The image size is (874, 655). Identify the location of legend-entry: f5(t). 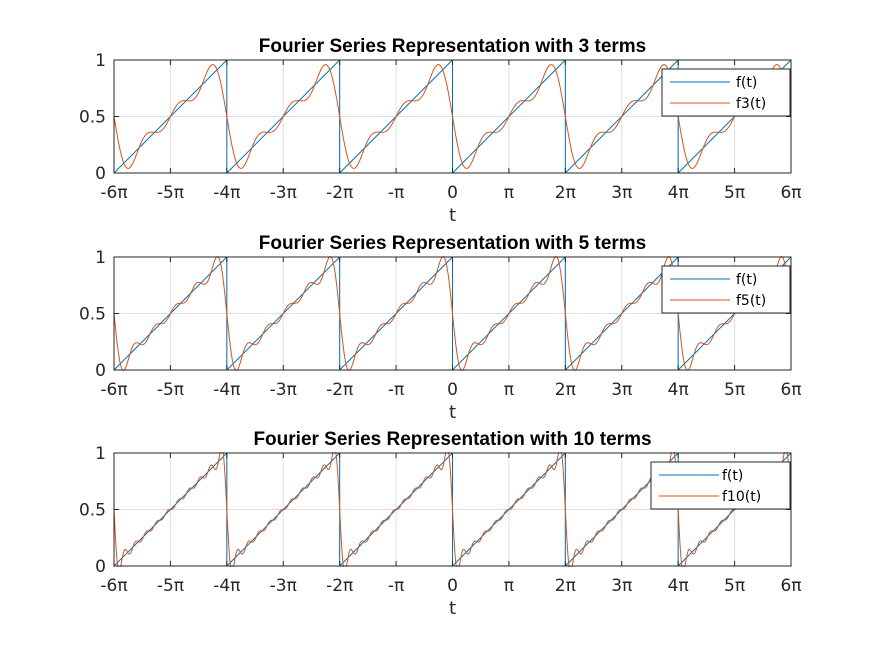
(751, 301).